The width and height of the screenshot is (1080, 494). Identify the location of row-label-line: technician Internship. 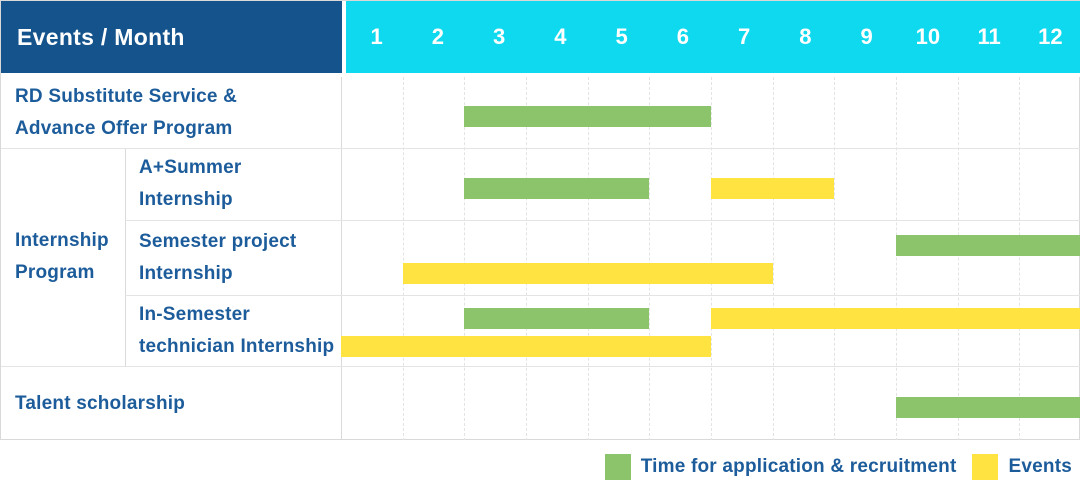
(237, 346).